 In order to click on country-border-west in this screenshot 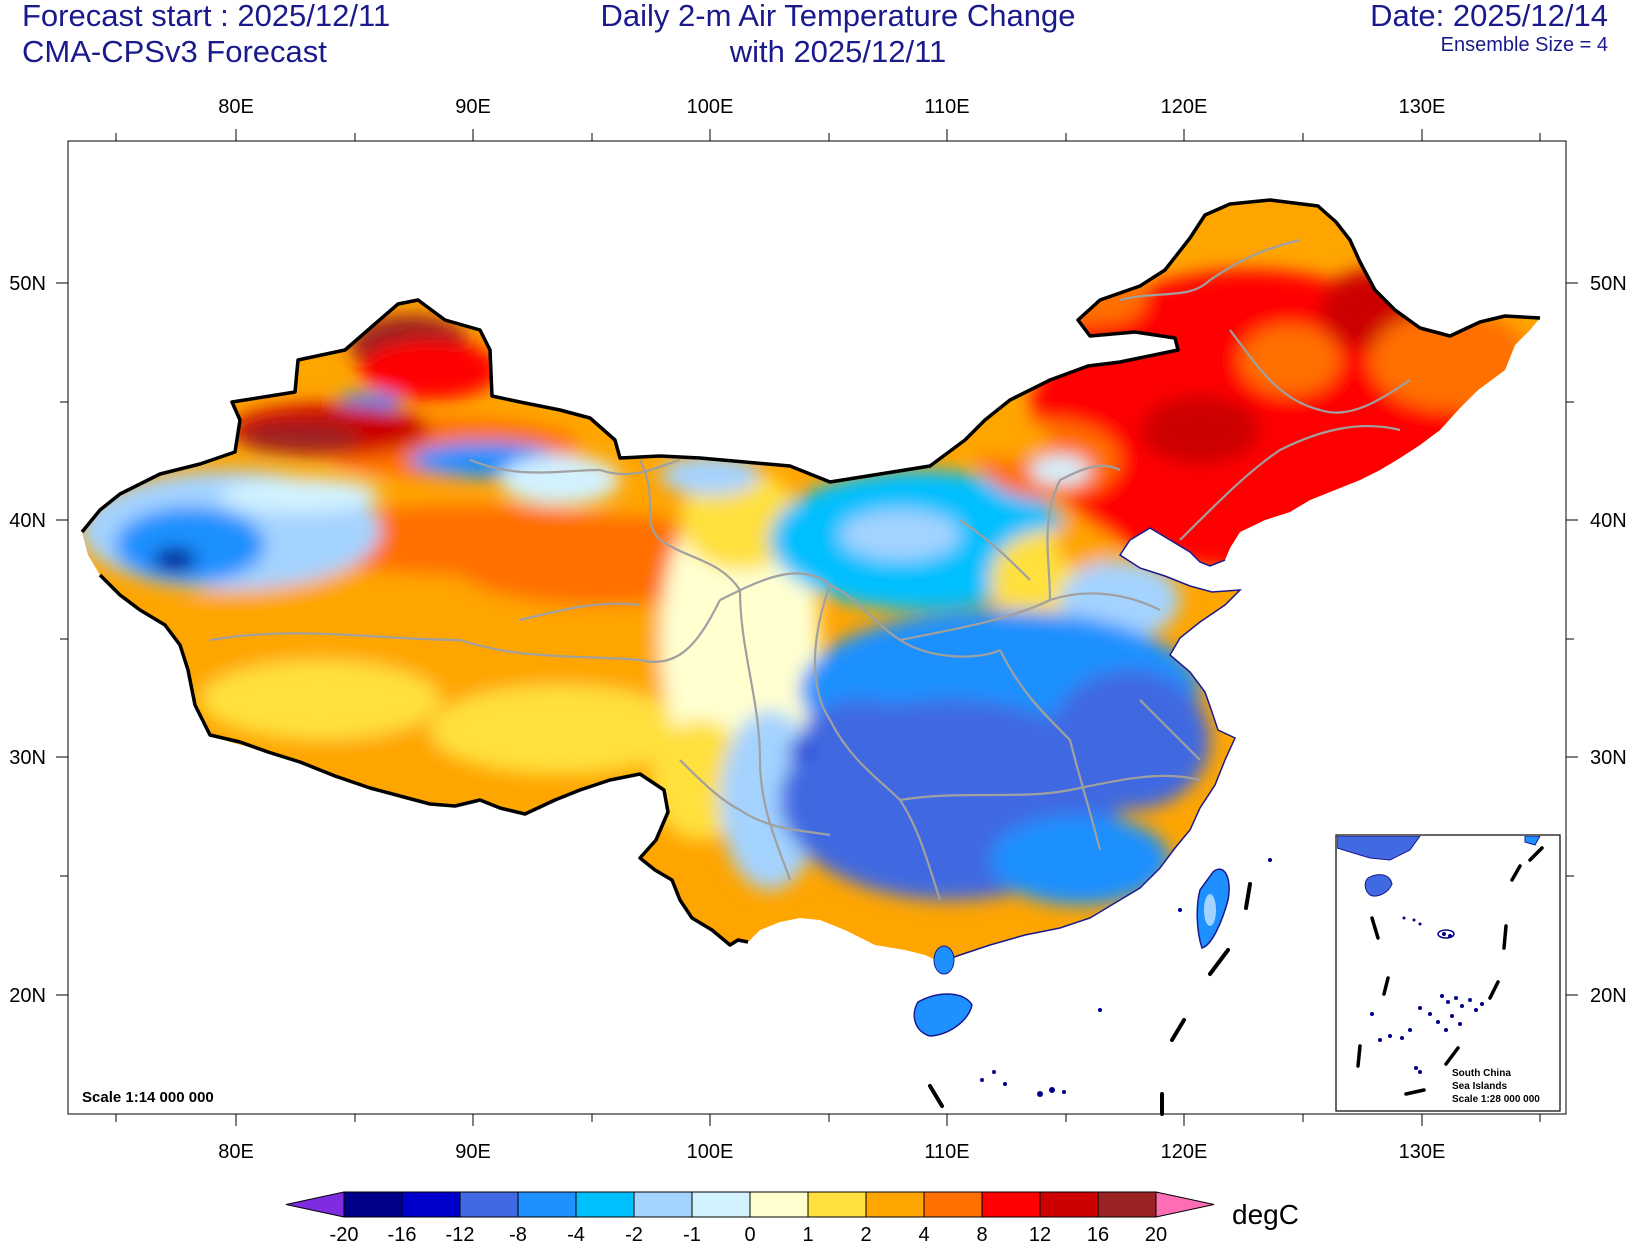, I will do `click(169, 658)`.